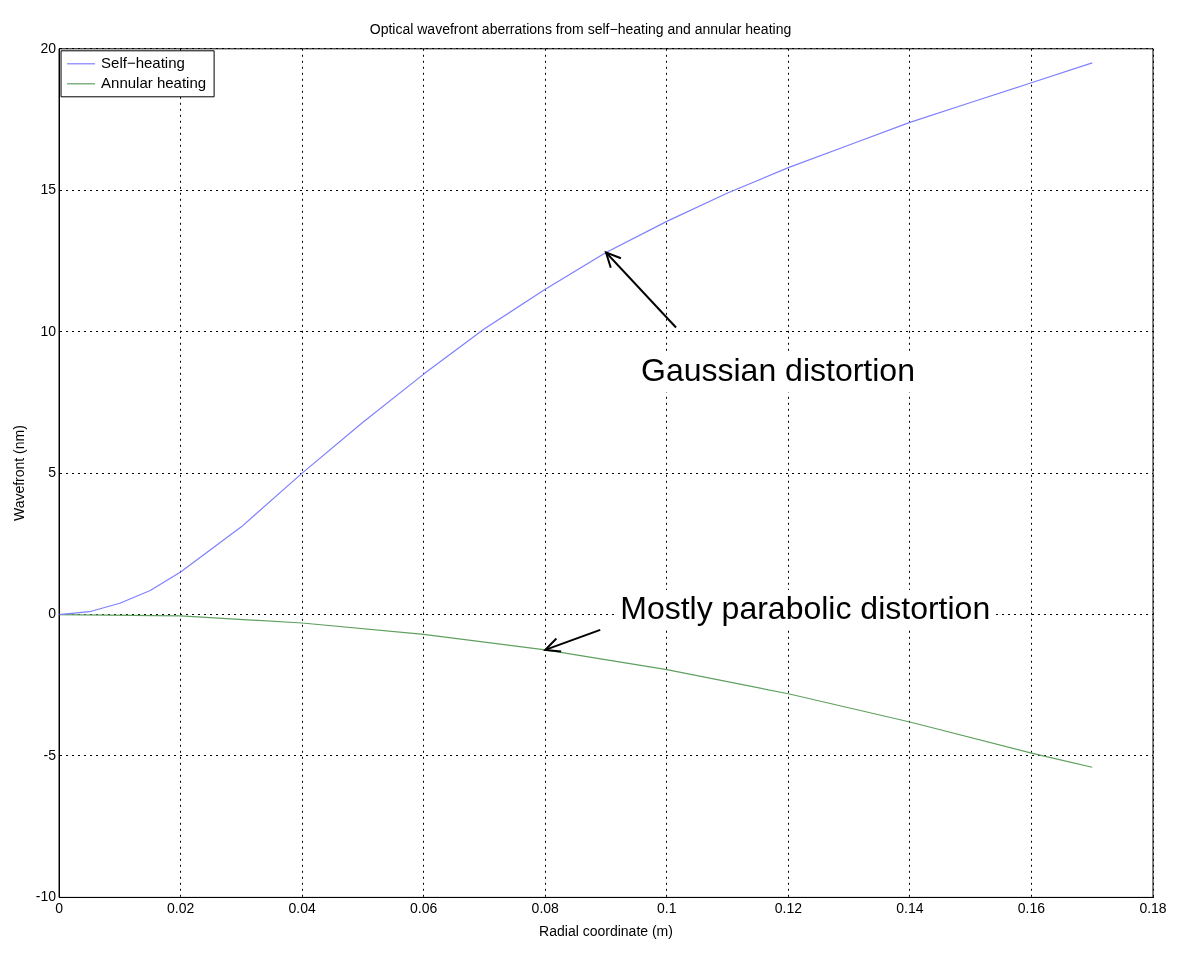 Image resolution: width=1181 pixels, height=953 pixels. Describe the element at coordinates (606, 931) in the screenshot. I see `x-axis-title: Radial coordinate (m)` at that location.